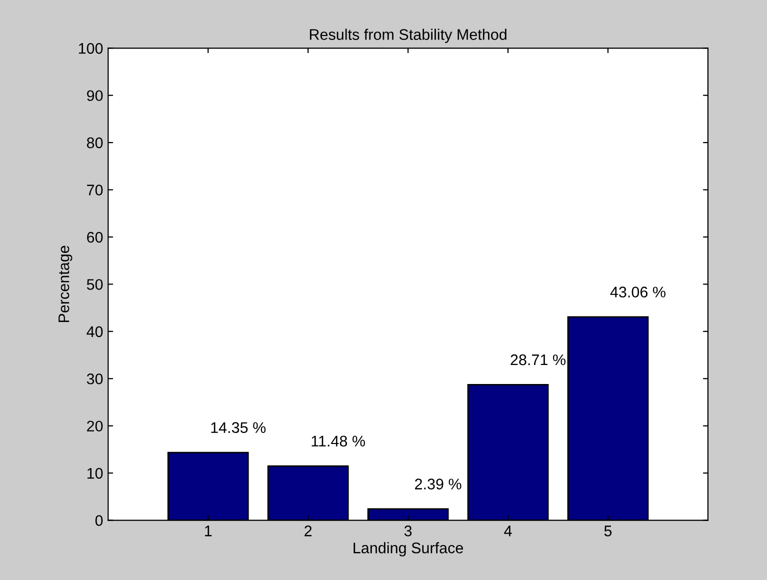  What do you see at coordinates (95, 237) in the screenshot?
I see `y-tick-label: 60` at bounding box center [95, 237].